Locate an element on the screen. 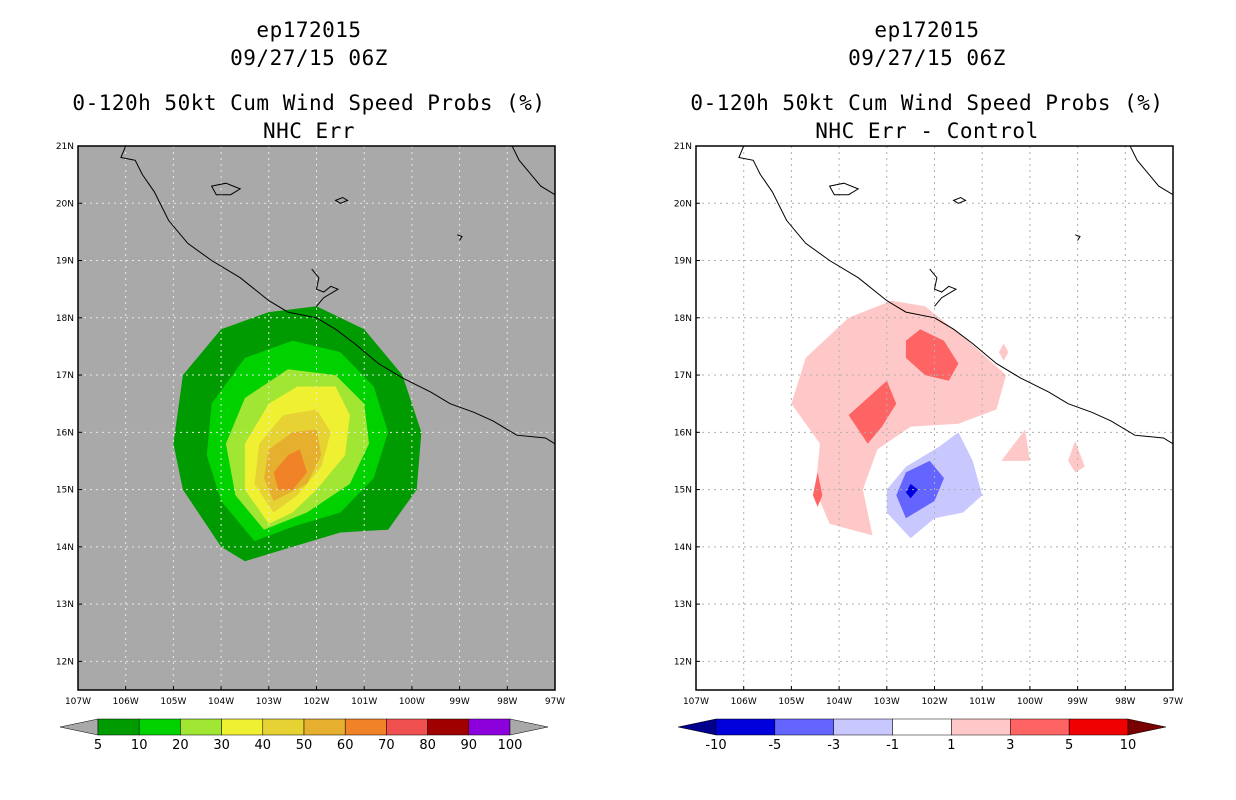 The height and width of the screenshot is (800, 1236). forecast-datetime: 09/27/15 06Z is located at coordinates (927, 58).